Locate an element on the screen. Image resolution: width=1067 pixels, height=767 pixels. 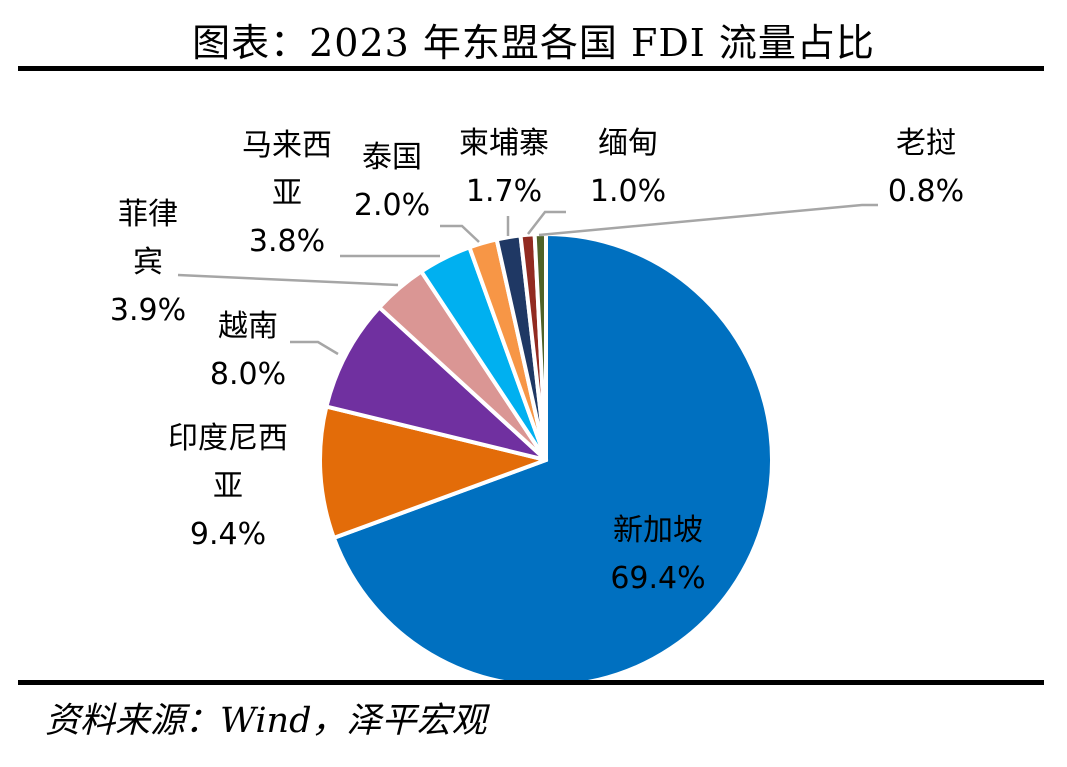
source-rule is located at coordinates (531, 682).